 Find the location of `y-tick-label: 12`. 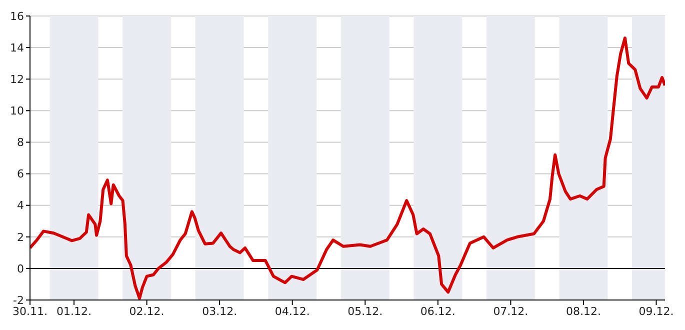

y-tick-label: 12 is located at coordinates (17, 79).